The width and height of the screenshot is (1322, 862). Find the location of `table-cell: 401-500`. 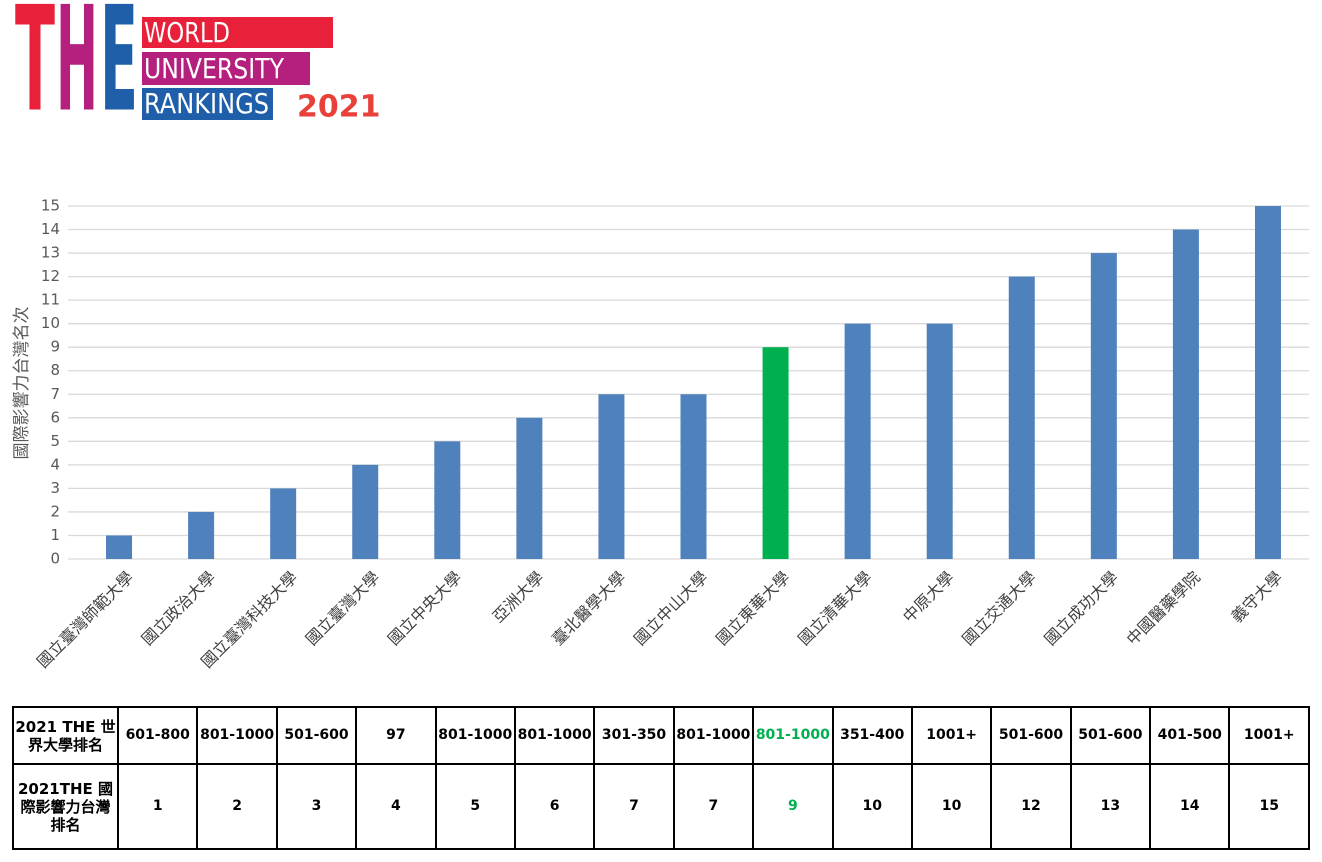

table-cell: 401-500 is located at coordinates (1190, 735).